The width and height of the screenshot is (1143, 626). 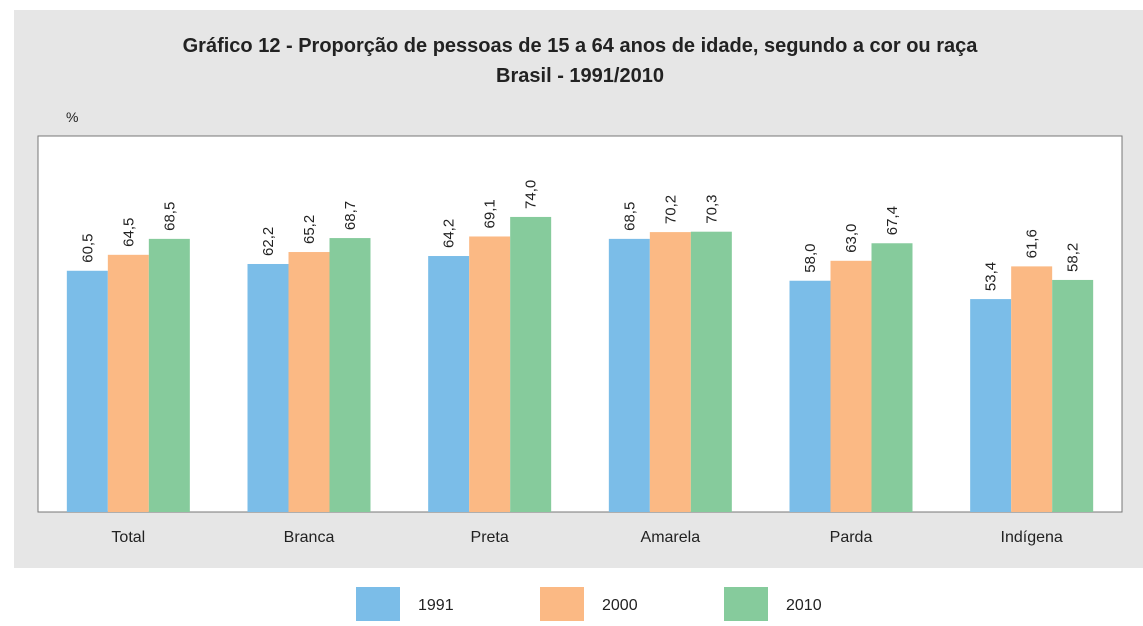 I want to click on value-label: 63,0, so click(x=851, y=238).